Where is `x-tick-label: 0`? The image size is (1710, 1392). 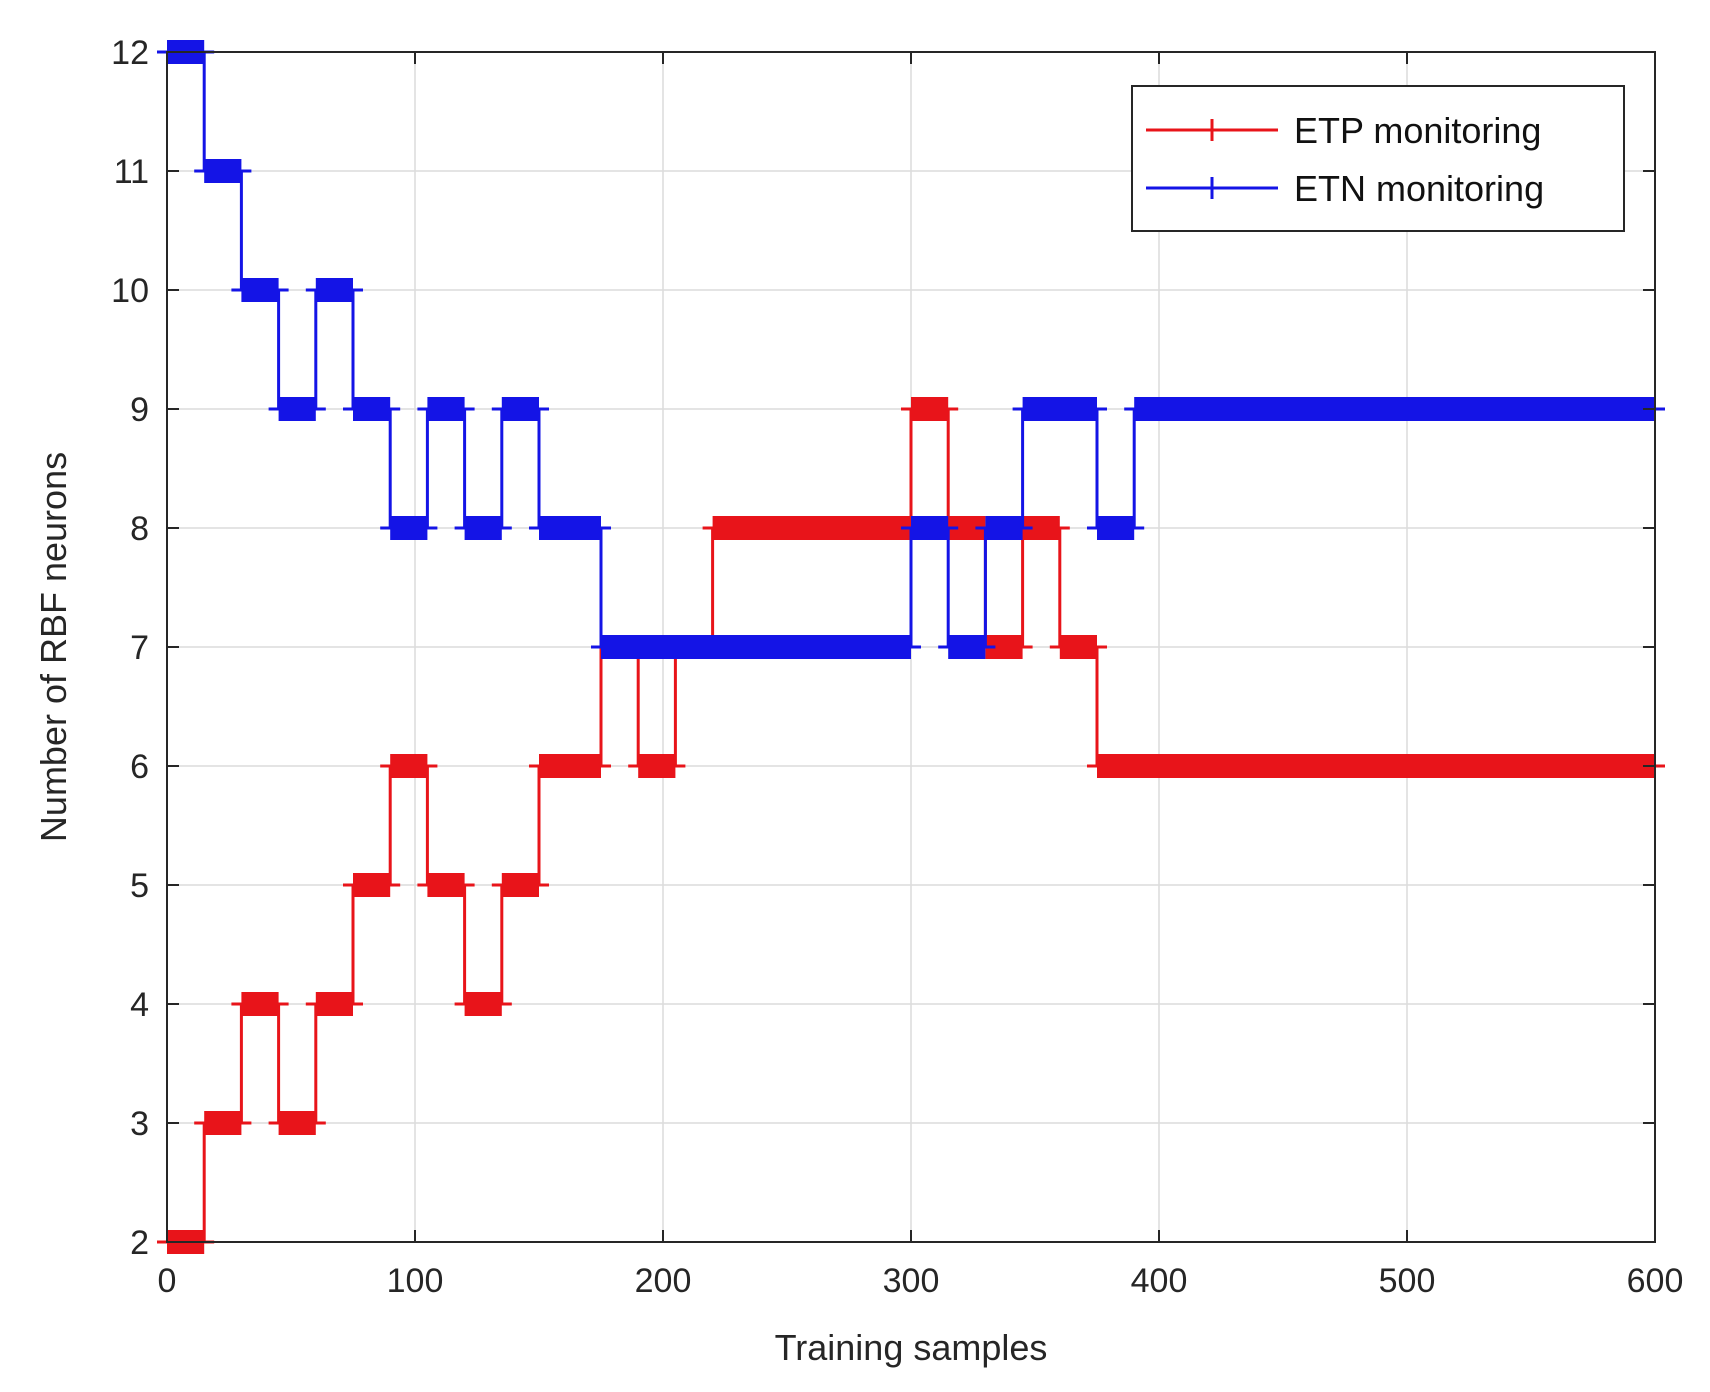 x-tick-label: 0 is located at coordinates (167, 1281).